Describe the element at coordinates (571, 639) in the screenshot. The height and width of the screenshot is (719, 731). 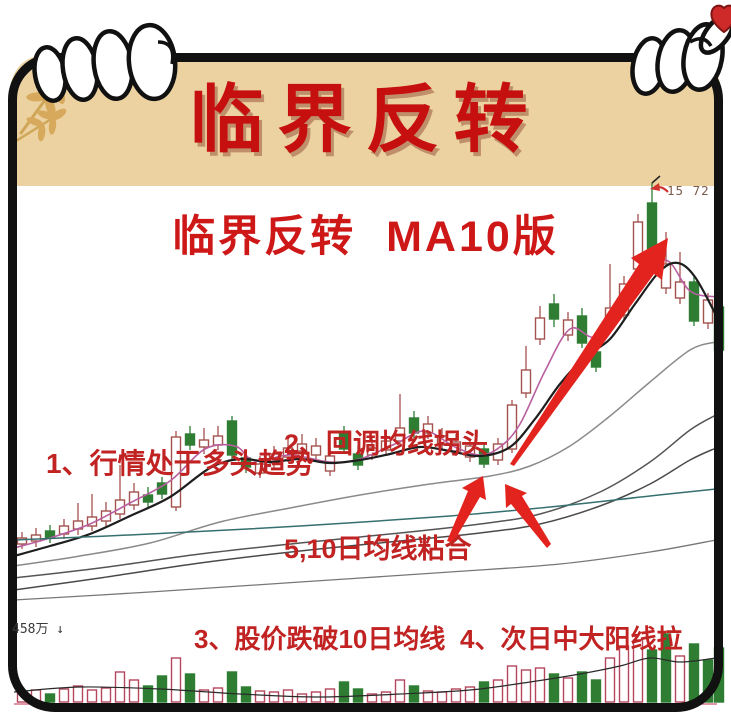
I see `annotation-step4-line1: 4、次日中大阳线拉` at that location.